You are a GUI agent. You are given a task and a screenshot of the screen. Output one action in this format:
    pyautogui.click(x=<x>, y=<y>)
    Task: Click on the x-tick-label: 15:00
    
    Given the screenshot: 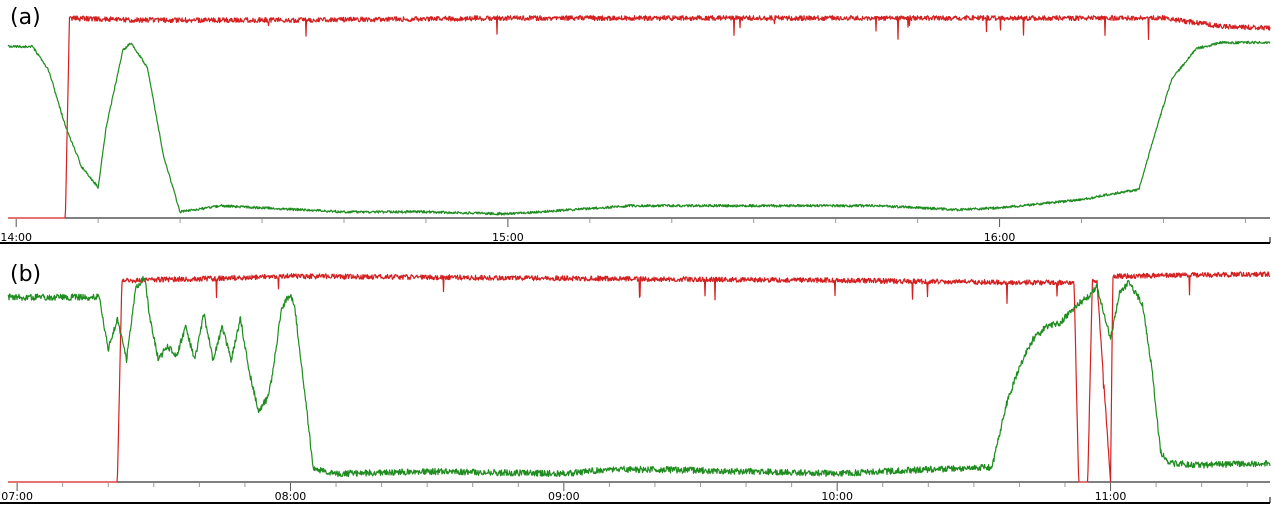 What is the action you would take?
    pyautogui.click(x=508, y=237)
    